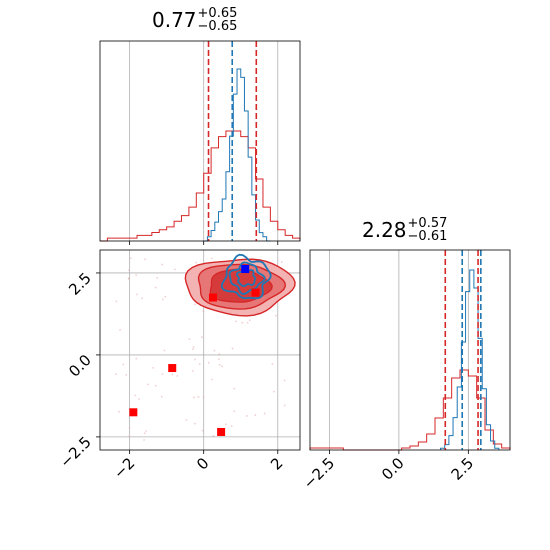 The image size is (550, 550). What do you see at coordinates (80, 284) in the screenshot?
I see `y-tick-label: 2.5` at bounding box center [80, 284].